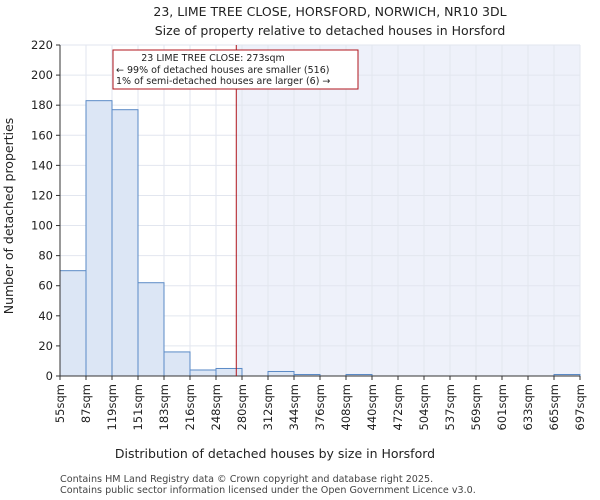 The image size is (600, 500). I want to click on y-axis-label: Number of detached properties, so click(8, 216).